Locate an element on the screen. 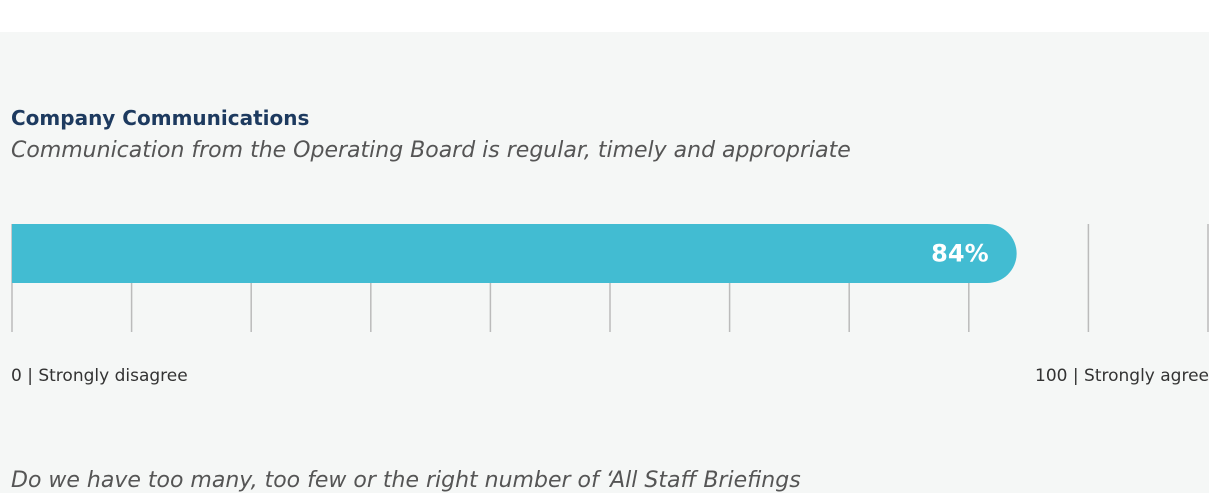  value-label: 84% is located at coordinates (959, 254).